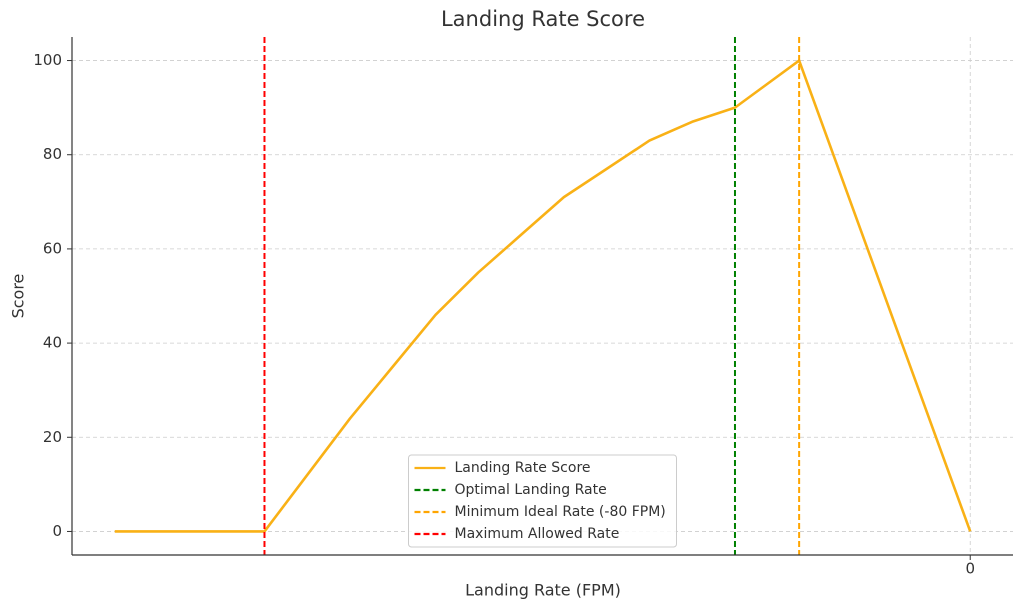 The height and width of the screenshot is (611, 1024). I want to click on y-tick-label: 80, so click(52, 154).